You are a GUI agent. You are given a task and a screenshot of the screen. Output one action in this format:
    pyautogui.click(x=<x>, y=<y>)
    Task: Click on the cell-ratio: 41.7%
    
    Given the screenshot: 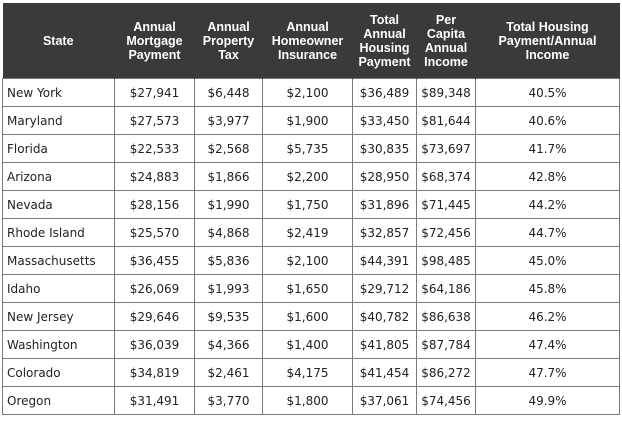 What is the action you would take?
    pyautogui.click(x=547, y=148)
    